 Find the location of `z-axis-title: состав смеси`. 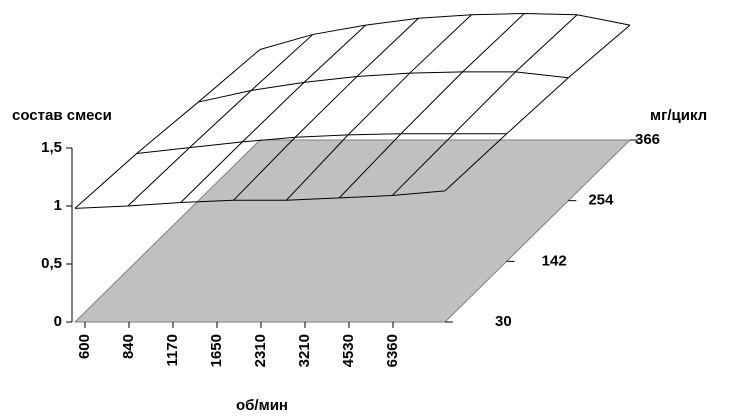

z-axis-title: состав смеси is located at coordinates (62, 115).